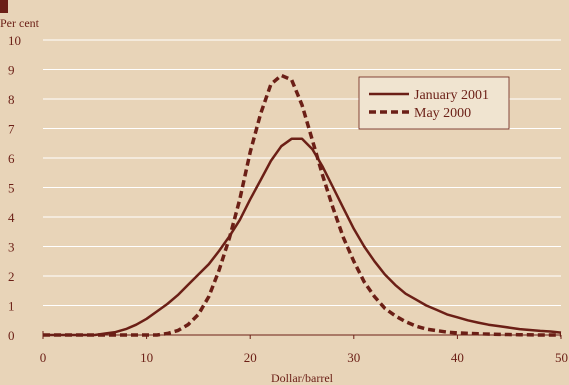 Image resolution: width=569 pixels, height=385 pixels. What do you see at coordinates (11, 217) in the screenshot?
I see `y-tick-label: 4` at bounding box center [11, 217].